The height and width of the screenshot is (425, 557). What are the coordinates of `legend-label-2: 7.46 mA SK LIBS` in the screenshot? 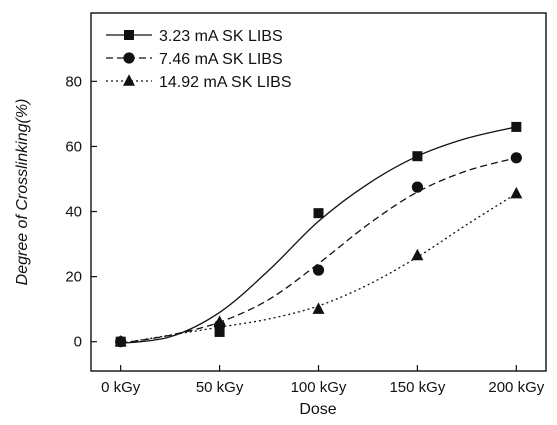 It's located at (221, 59).